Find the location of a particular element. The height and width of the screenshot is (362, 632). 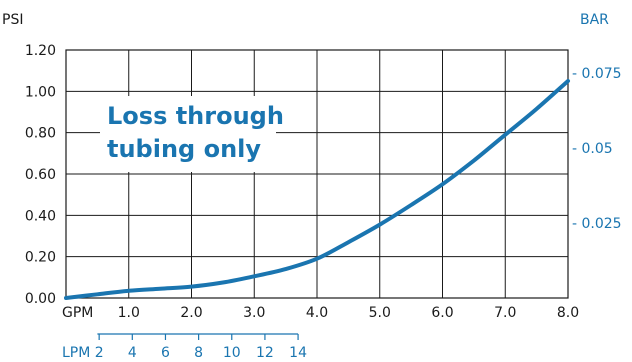

lpm-tick-label: 10 is located at coordinates (232, 353).